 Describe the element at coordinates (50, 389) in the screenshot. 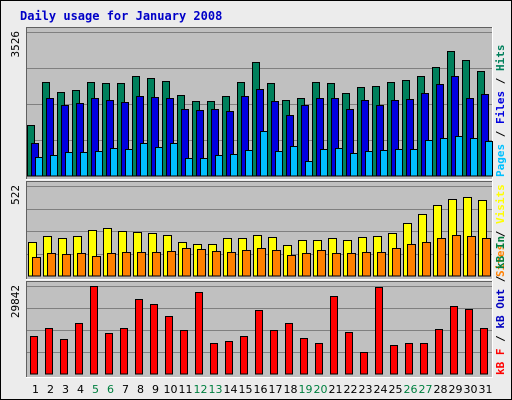

I see `x-tick-label-2: 2` at that location.